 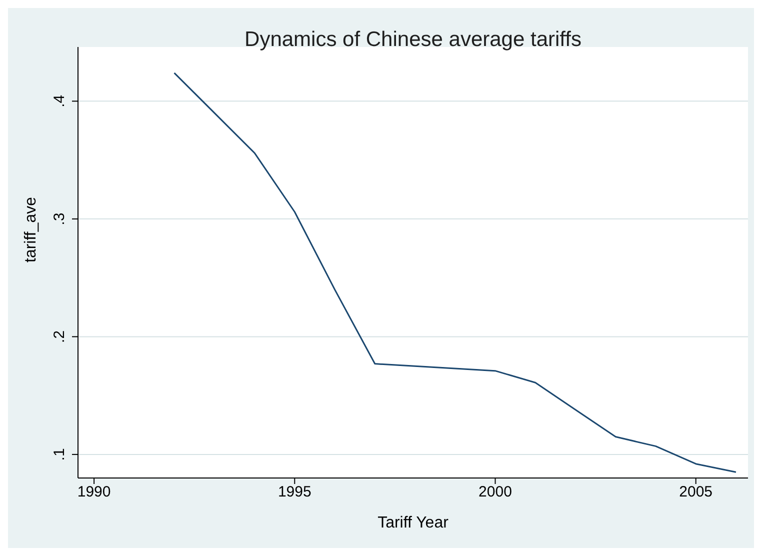 I want to click on y-tick-label: .1, so click(x=59, y=454).